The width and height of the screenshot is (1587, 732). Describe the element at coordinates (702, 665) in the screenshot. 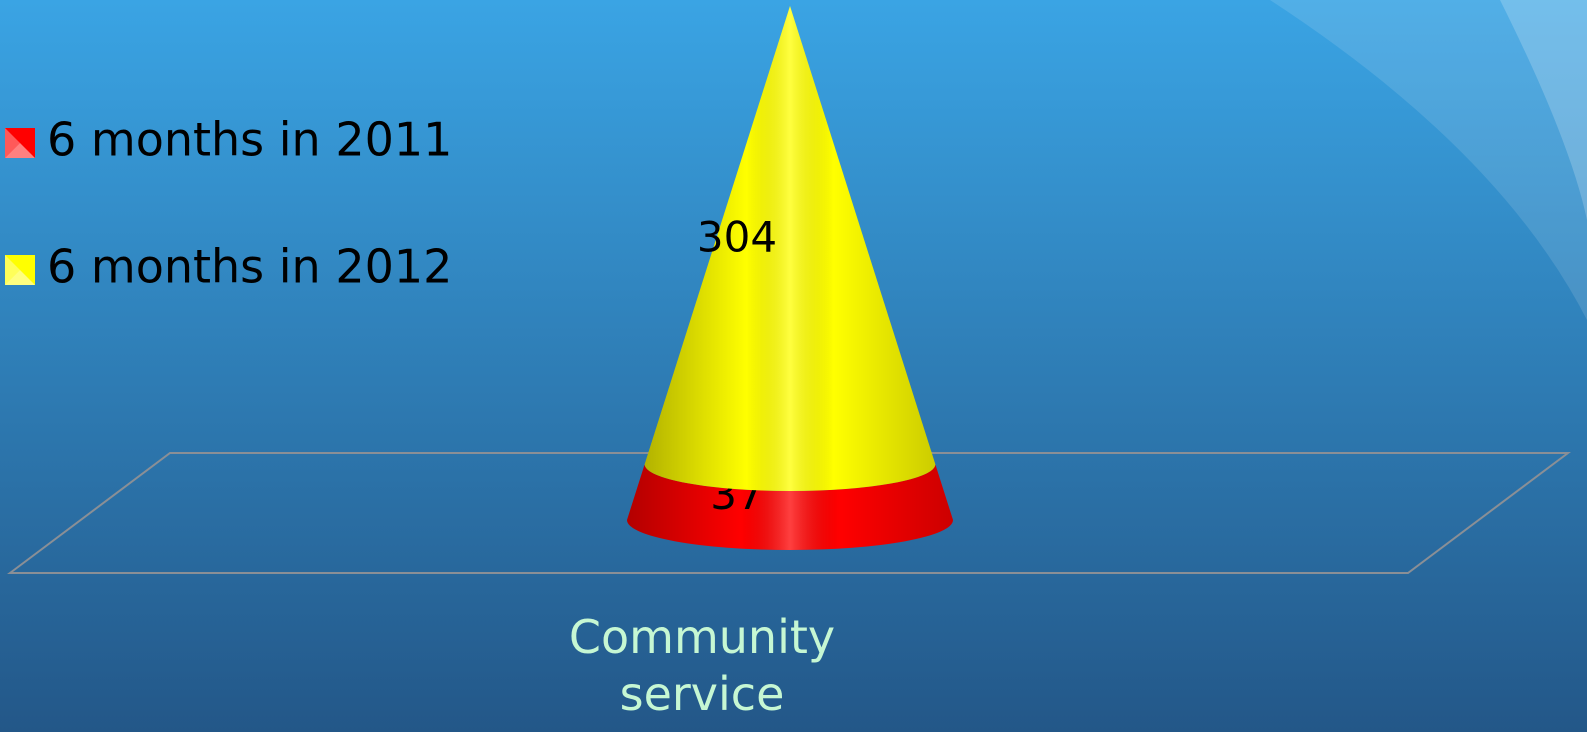

I see `x-tick-label: Community service` at that location.